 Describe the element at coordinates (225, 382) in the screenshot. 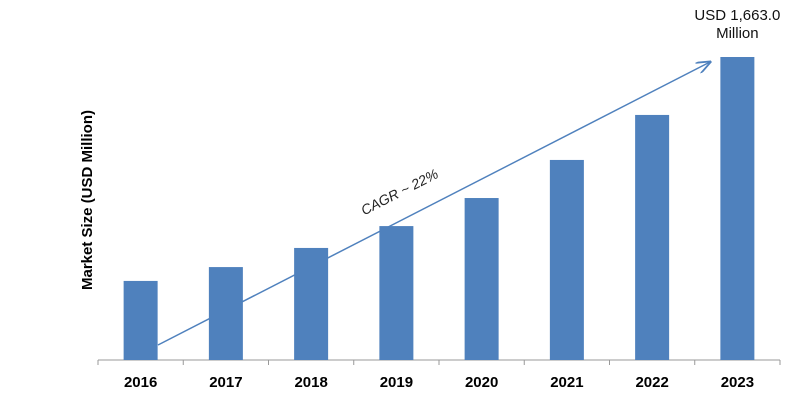

I see `x-tick-label: 2017` at that location.